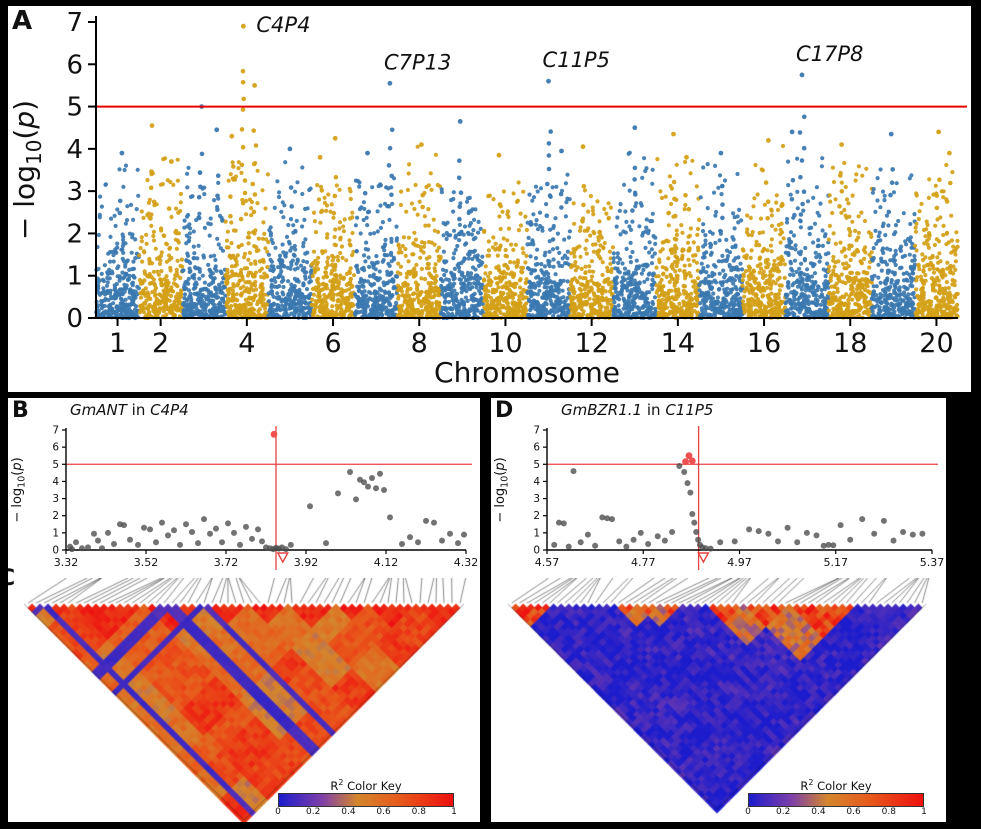 The image size is (981, 829). What do you see at coordinates (22, 21) in the screenshot?
I see `panel-a-label: A` at bounding box center [22, 21].